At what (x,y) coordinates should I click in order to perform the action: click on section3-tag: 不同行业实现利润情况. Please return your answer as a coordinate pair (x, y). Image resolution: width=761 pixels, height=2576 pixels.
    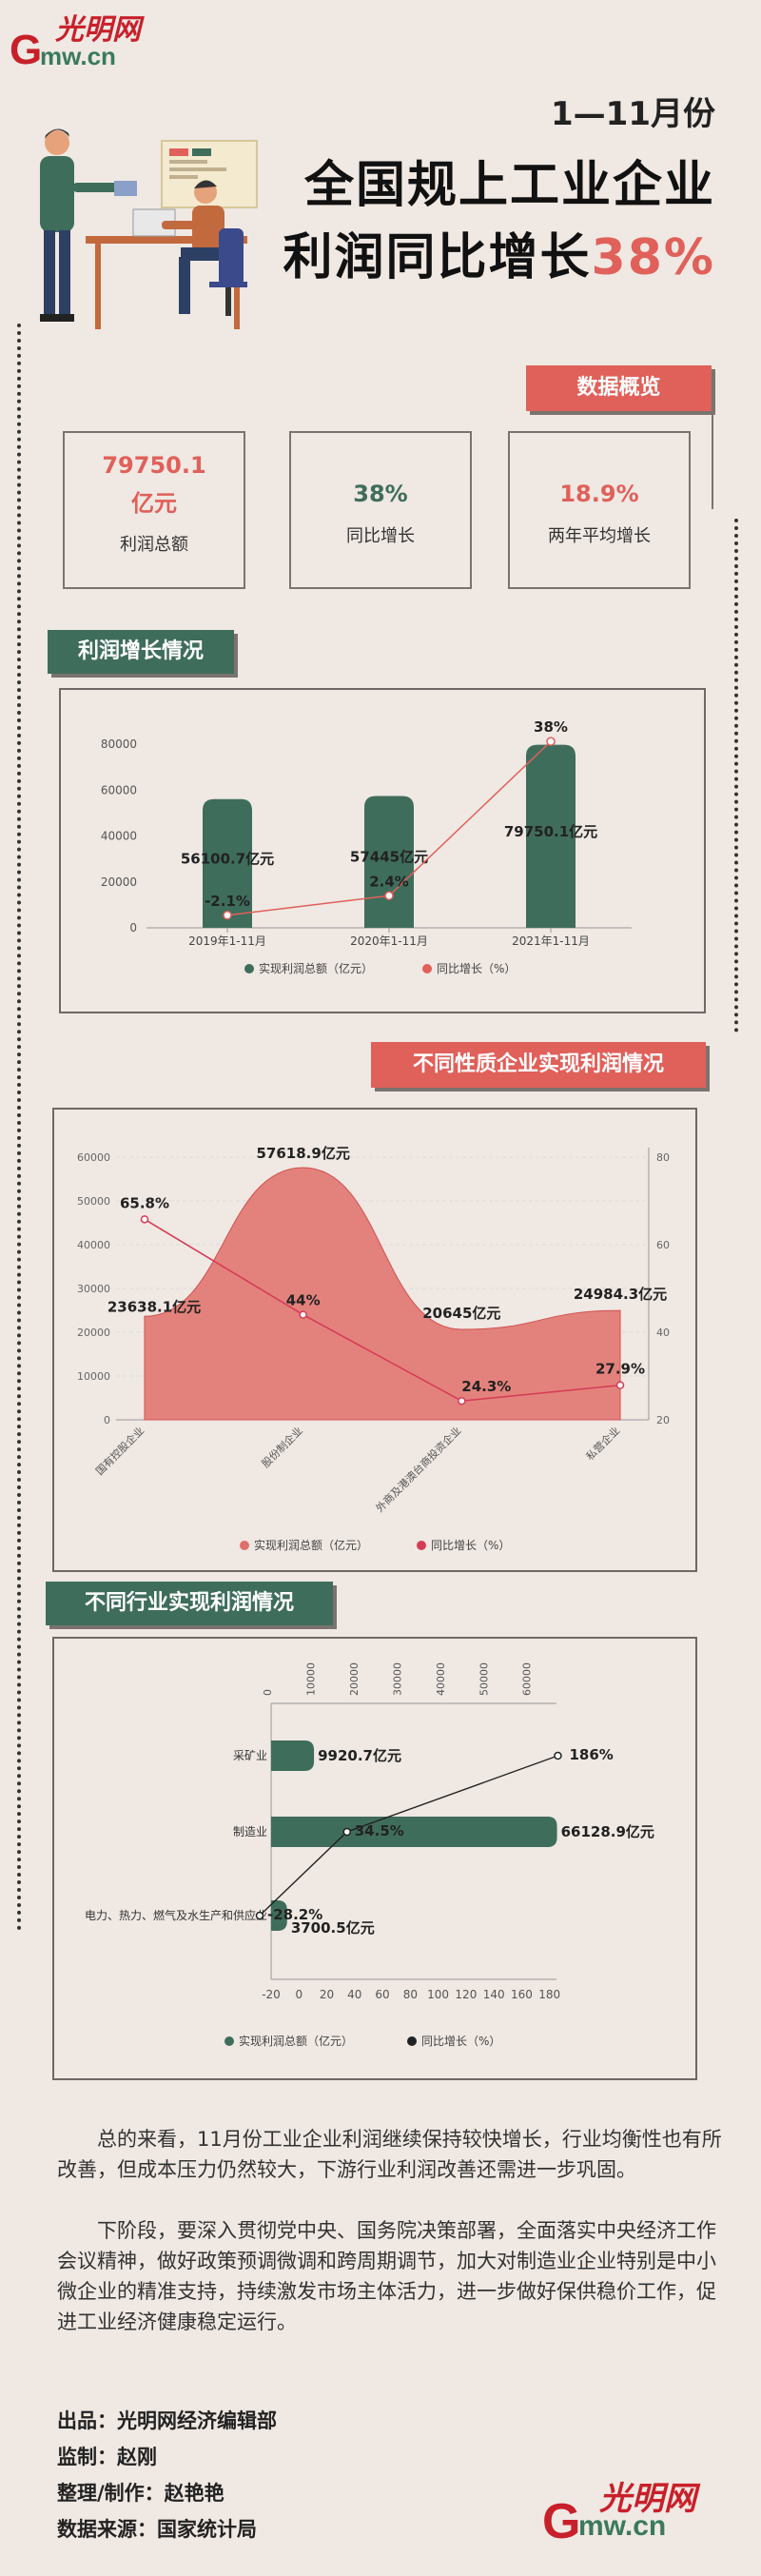
    Looking at the image, I should click on (190, 1603).